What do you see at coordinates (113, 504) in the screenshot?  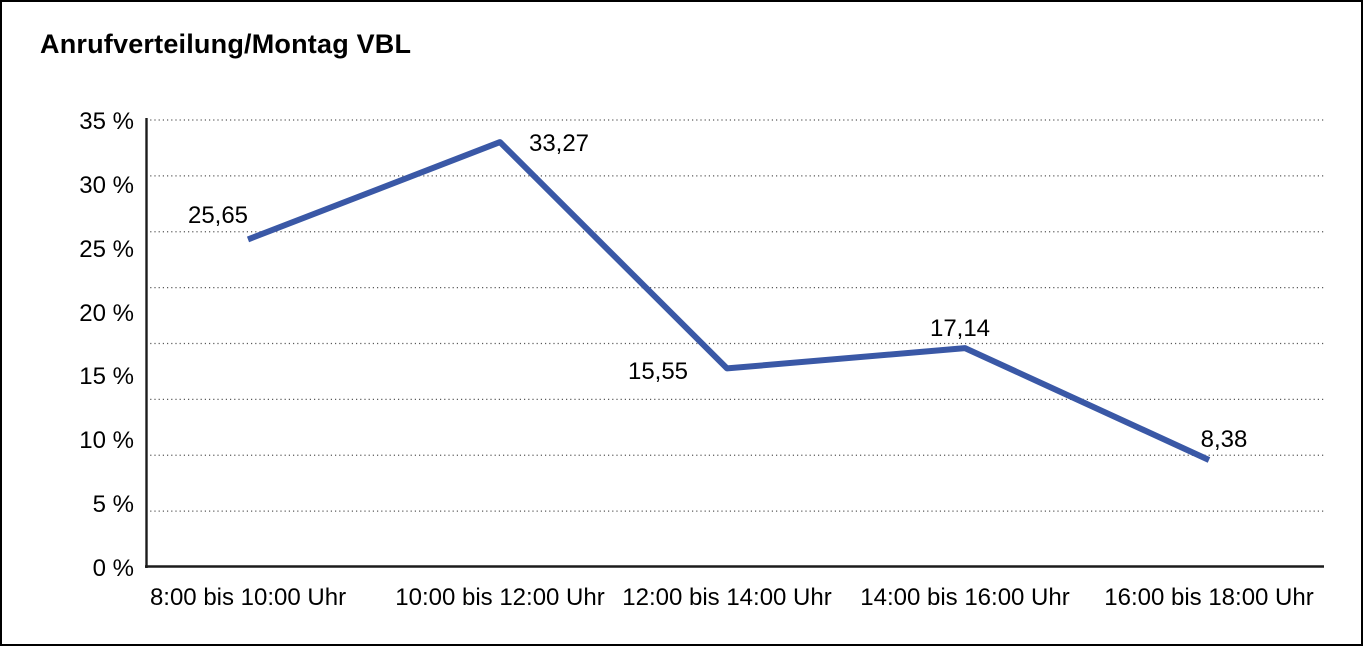 I see `y-tick-label: 5 %` at bounding box center [113, 504].